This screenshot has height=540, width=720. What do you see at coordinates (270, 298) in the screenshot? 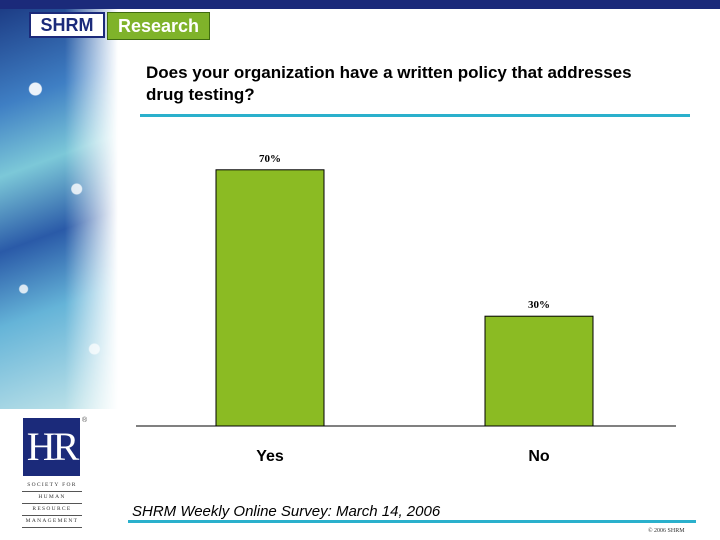
I see `bar-yes` at bounding box center [270, 298].